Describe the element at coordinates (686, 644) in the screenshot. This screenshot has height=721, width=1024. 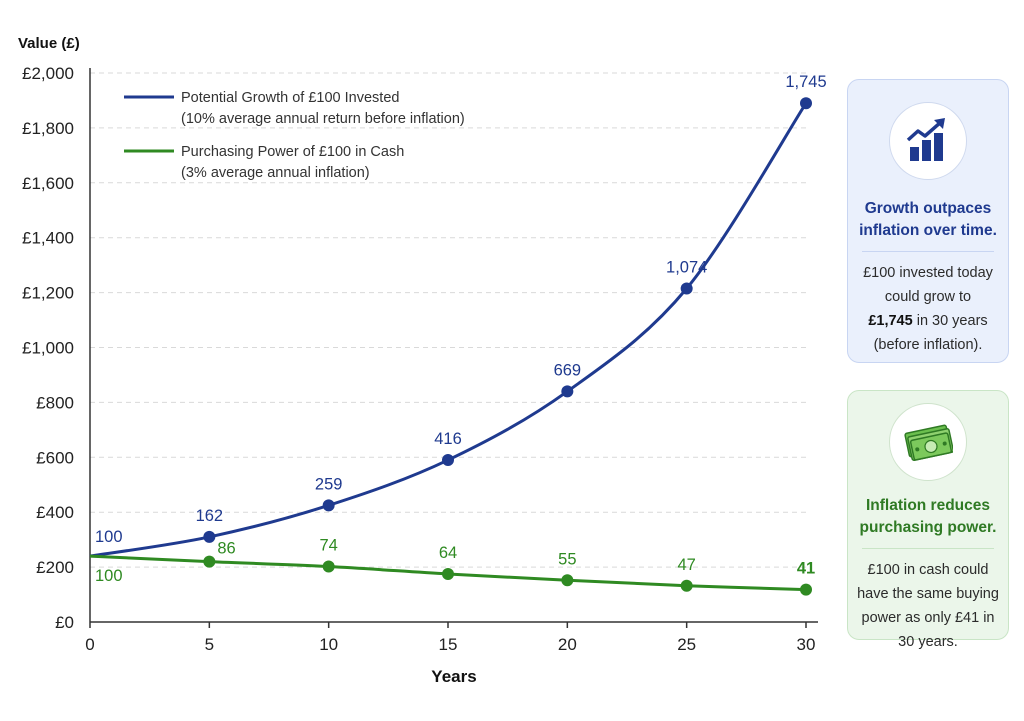
I see `x-tick-label: 25` at that location.